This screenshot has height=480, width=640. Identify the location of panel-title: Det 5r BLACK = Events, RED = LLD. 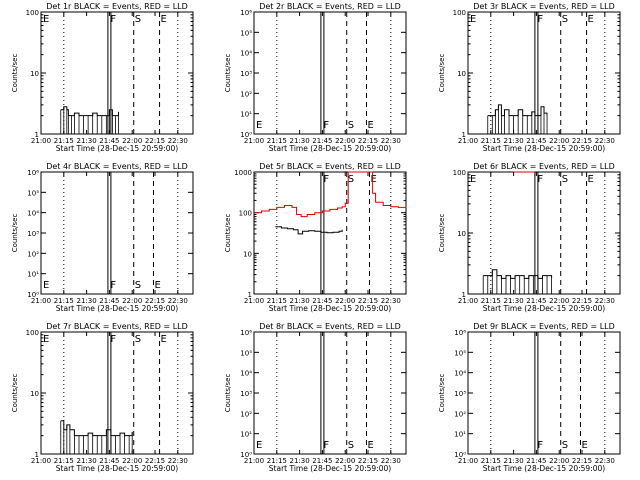
(330, 166).